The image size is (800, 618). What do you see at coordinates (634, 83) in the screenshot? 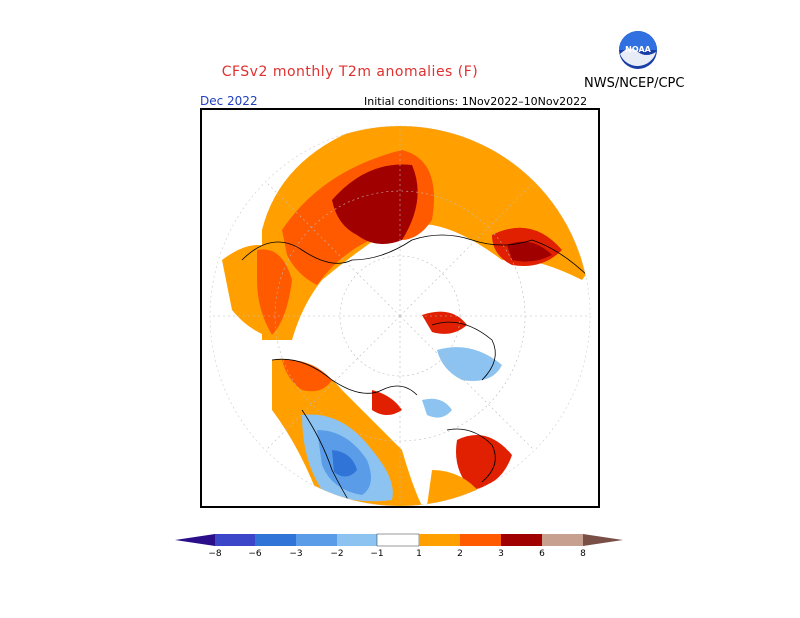
I see `agency-label: NWS/NCEP/CPC` at bounding box center [634, 83].